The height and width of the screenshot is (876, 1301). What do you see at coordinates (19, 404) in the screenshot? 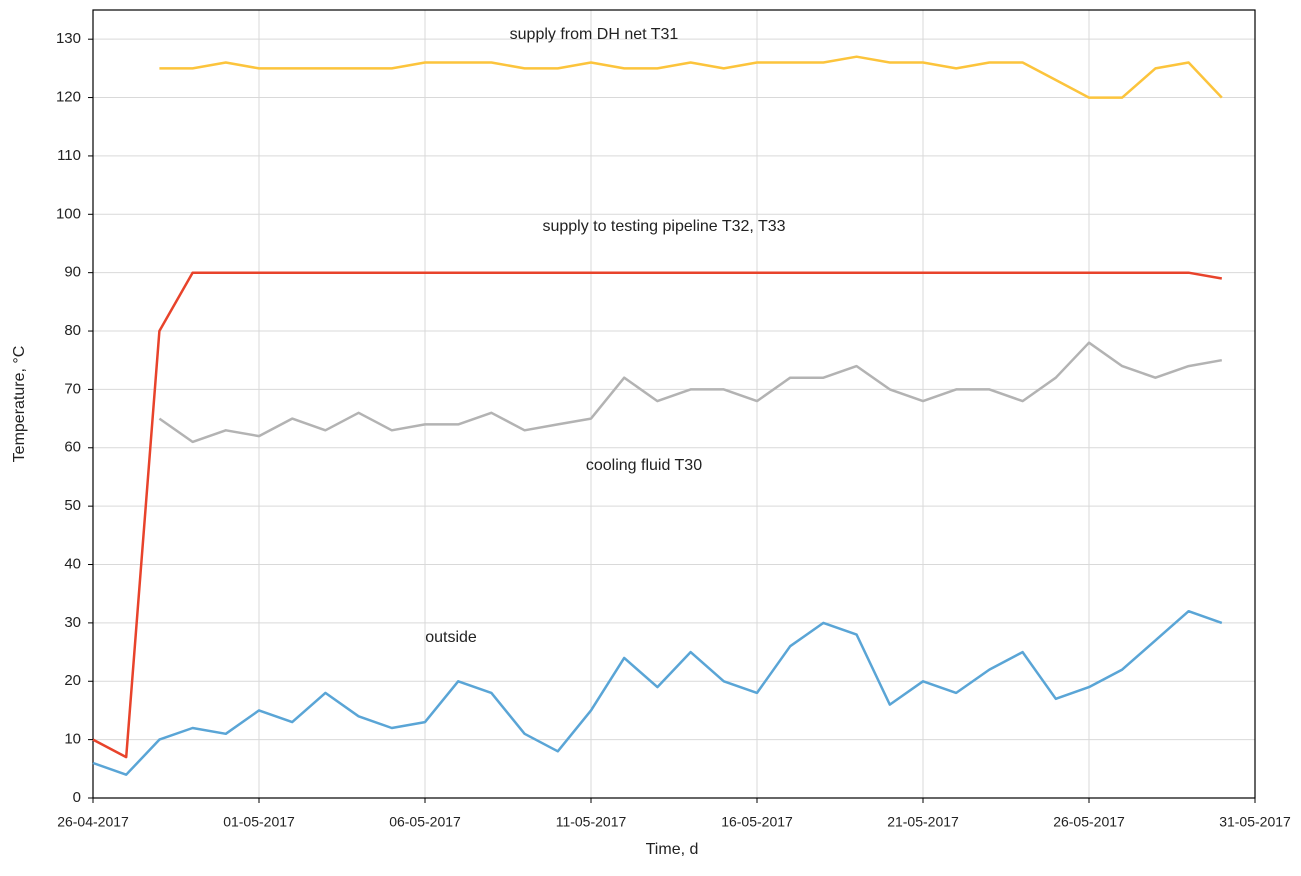
I see `y-axis-title: Temperature, °C` at bounding box center [19, 404].